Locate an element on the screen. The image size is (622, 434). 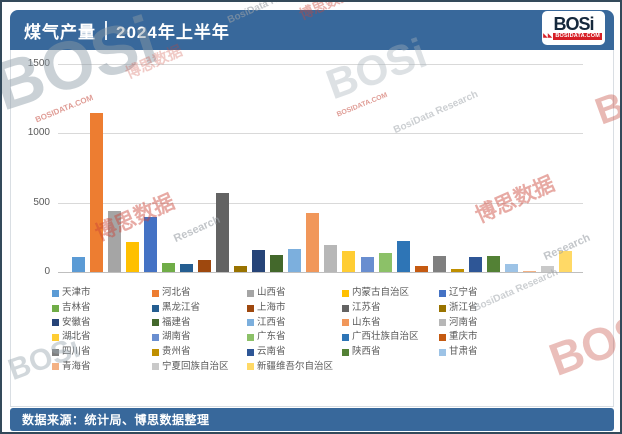
legend-item: 青海省 is located at coordinates (102, 366).